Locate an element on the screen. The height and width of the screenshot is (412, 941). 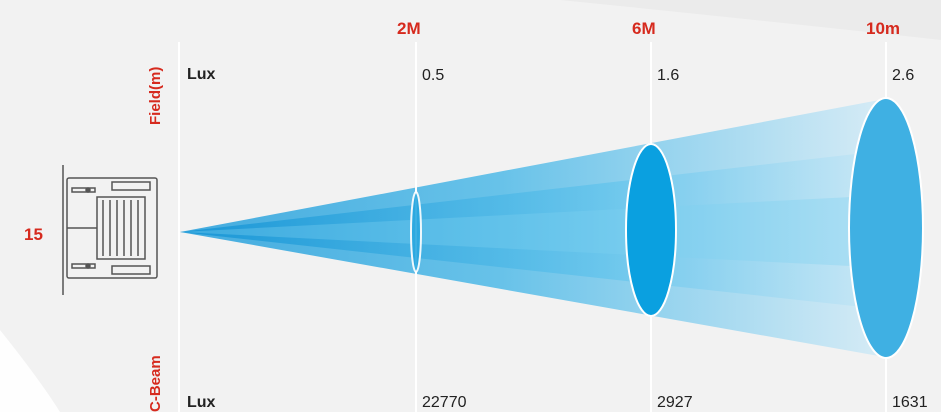
cross-section-2m is located at coordinates (416, 232).